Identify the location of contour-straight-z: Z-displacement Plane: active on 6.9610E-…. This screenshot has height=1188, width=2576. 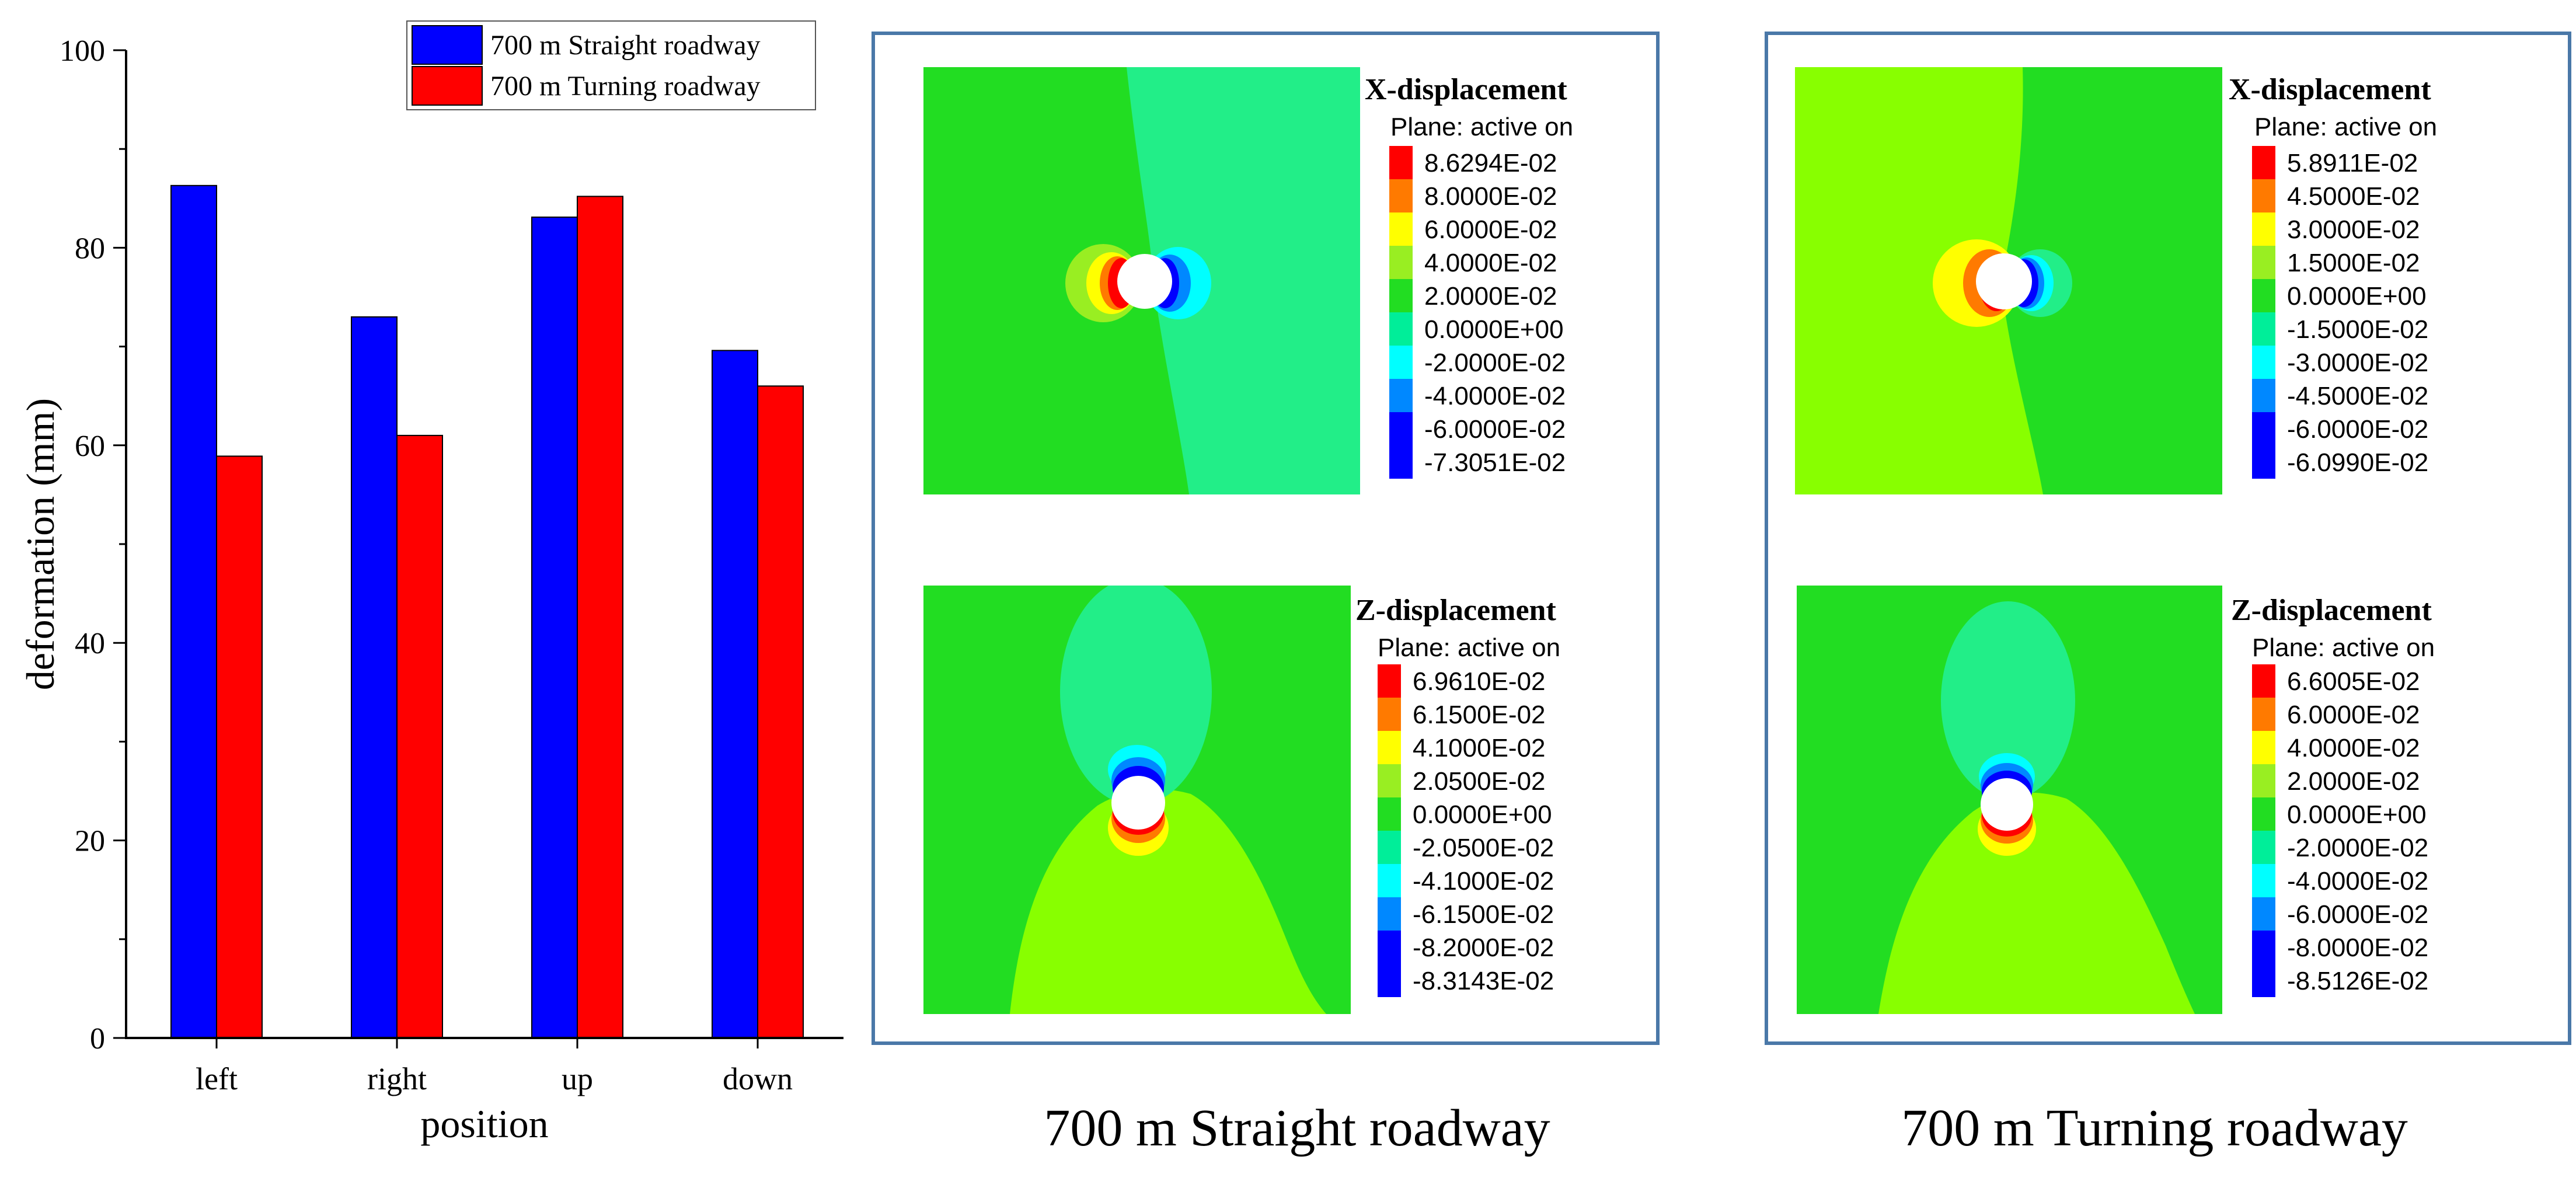
(1242, 800).